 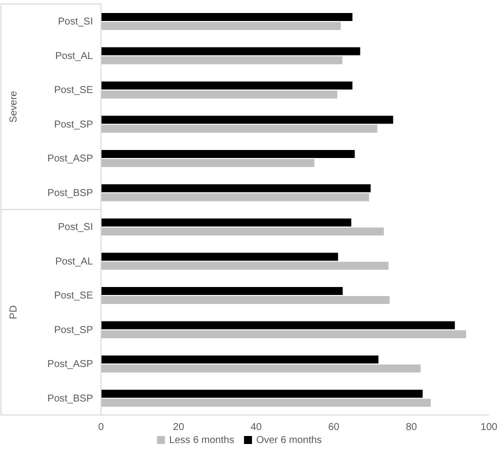 I want to click on x-tick-label: 80, so click(x=412, y=428).